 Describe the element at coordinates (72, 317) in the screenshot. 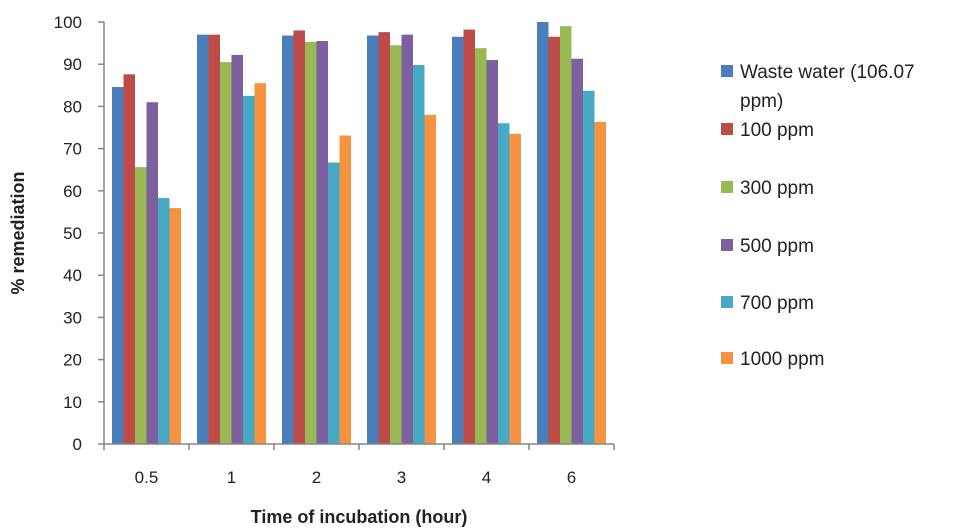

I see `y-tick-label: 30` at that location.